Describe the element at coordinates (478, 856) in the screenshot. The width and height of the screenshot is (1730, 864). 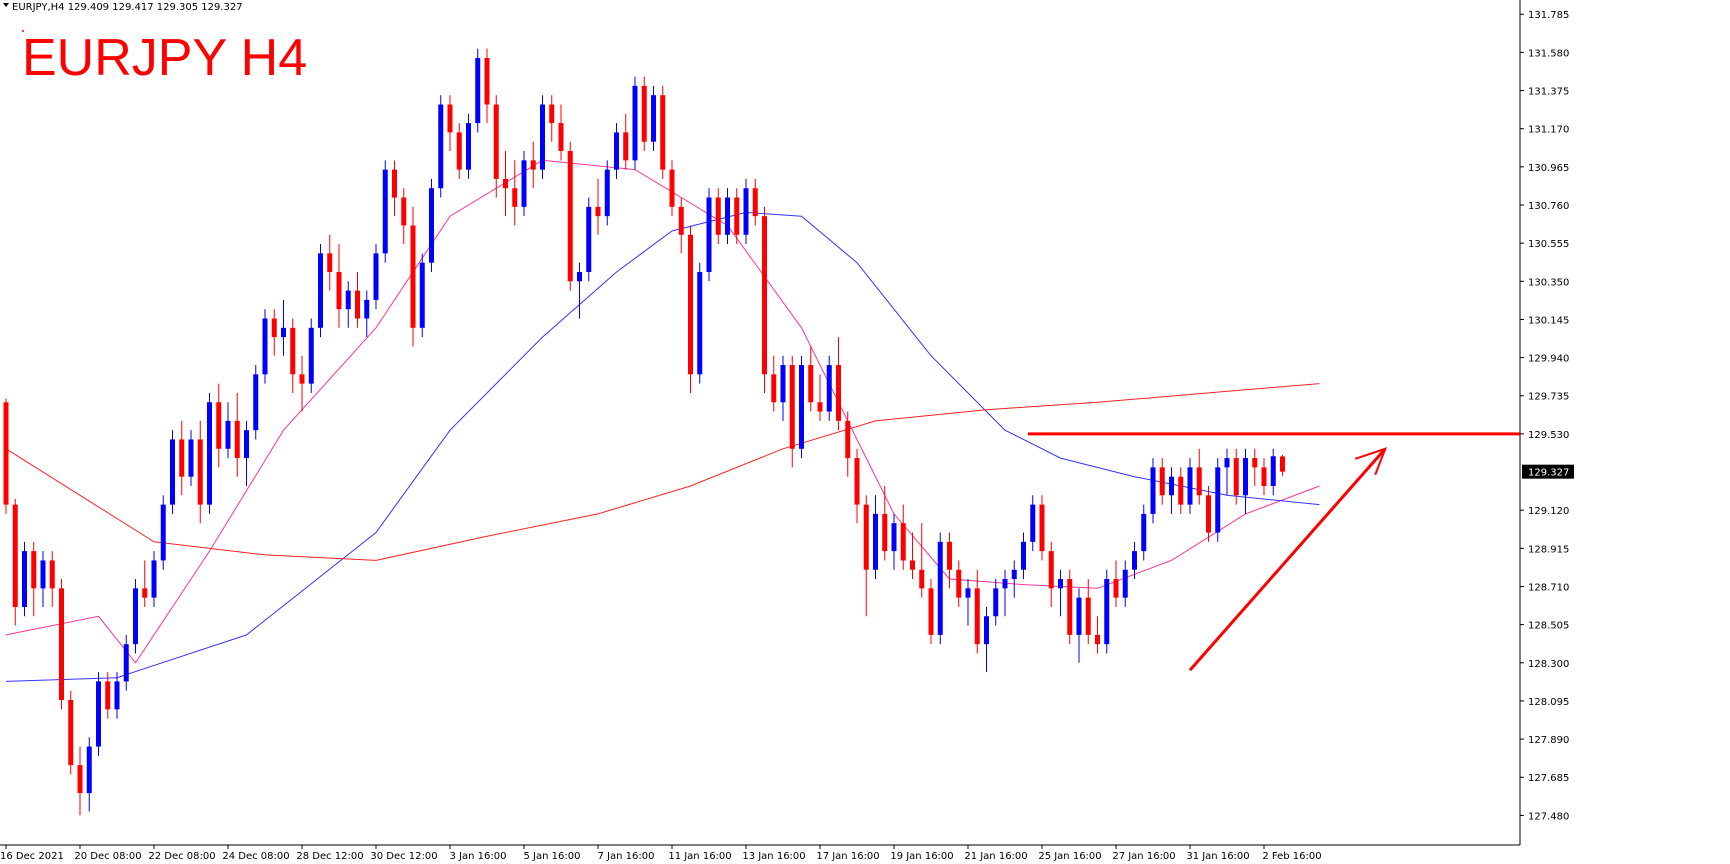
I see `x-tick-label: 3 Jan 16:00` at that location.